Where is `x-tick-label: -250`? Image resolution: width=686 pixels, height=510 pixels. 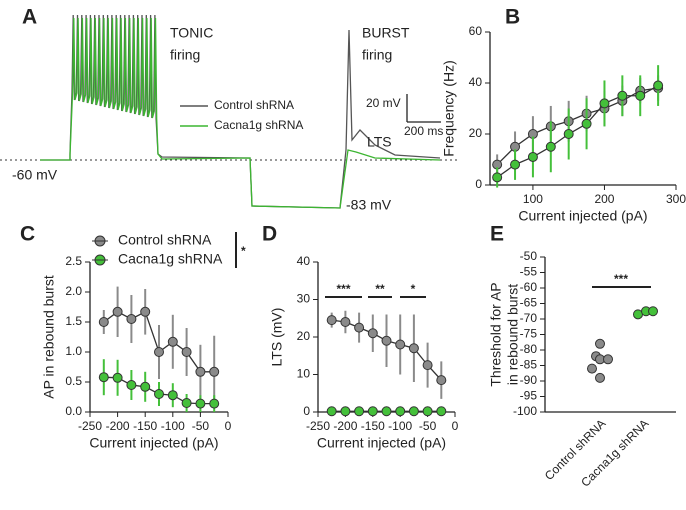 x-tick-label: -250 is located at coordinates (318, 426).